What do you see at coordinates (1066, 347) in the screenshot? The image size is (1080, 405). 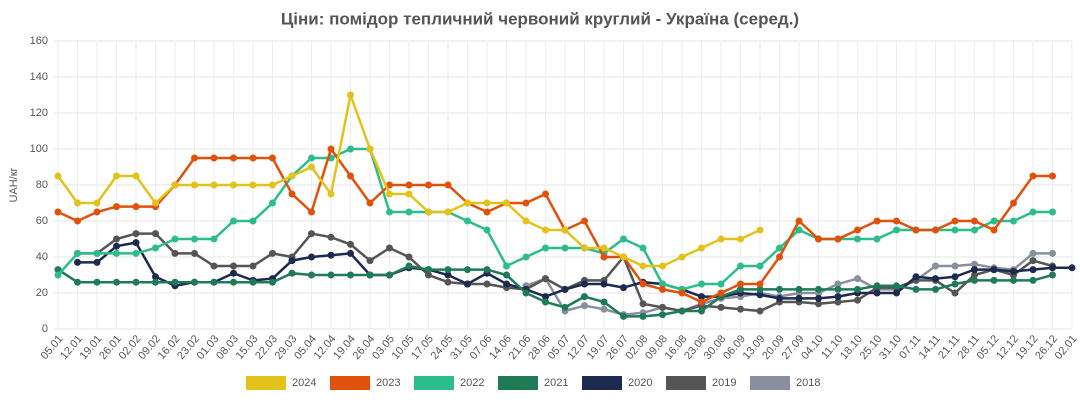 I see `x-tick-label: 02.01` at bounding box center [1066, 347].